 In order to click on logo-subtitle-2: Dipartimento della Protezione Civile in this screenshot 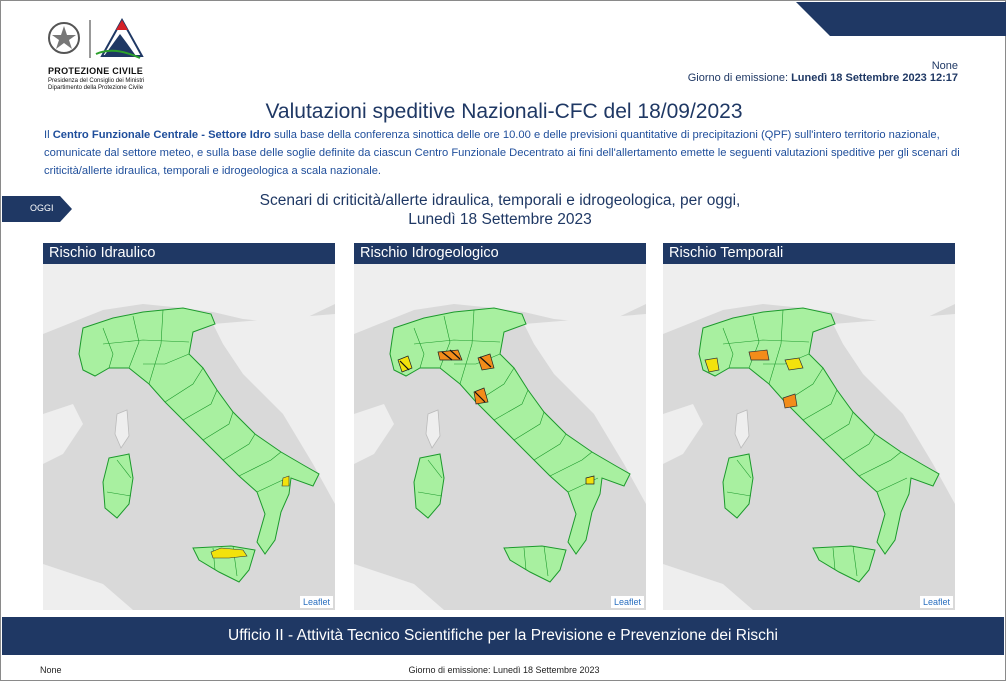, I will do `click(96, 88)`.